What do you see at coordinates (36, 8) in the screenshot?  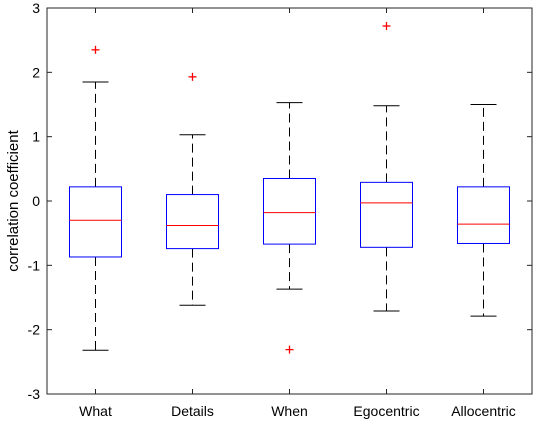 I see `y-tick-label: 3` at bounding box center [36, 8].